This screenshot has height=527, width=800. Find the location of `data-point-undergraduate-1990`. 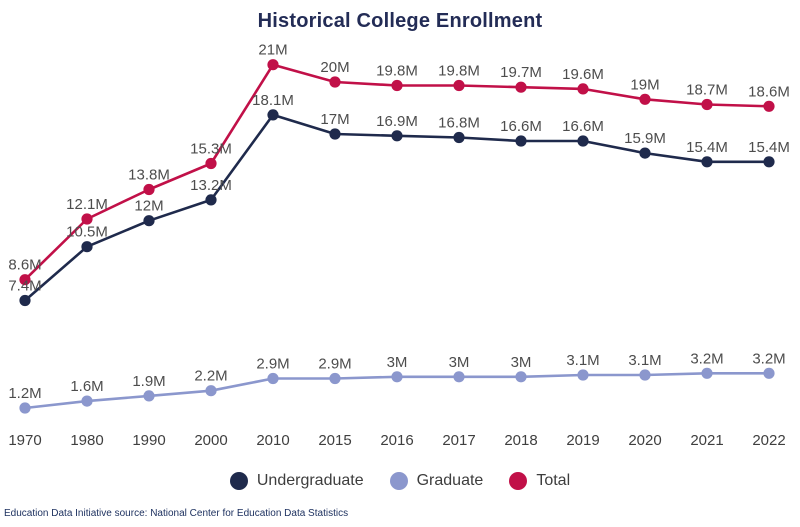

data-point-undergraduate-1990 is located at coordinates (149, 221).